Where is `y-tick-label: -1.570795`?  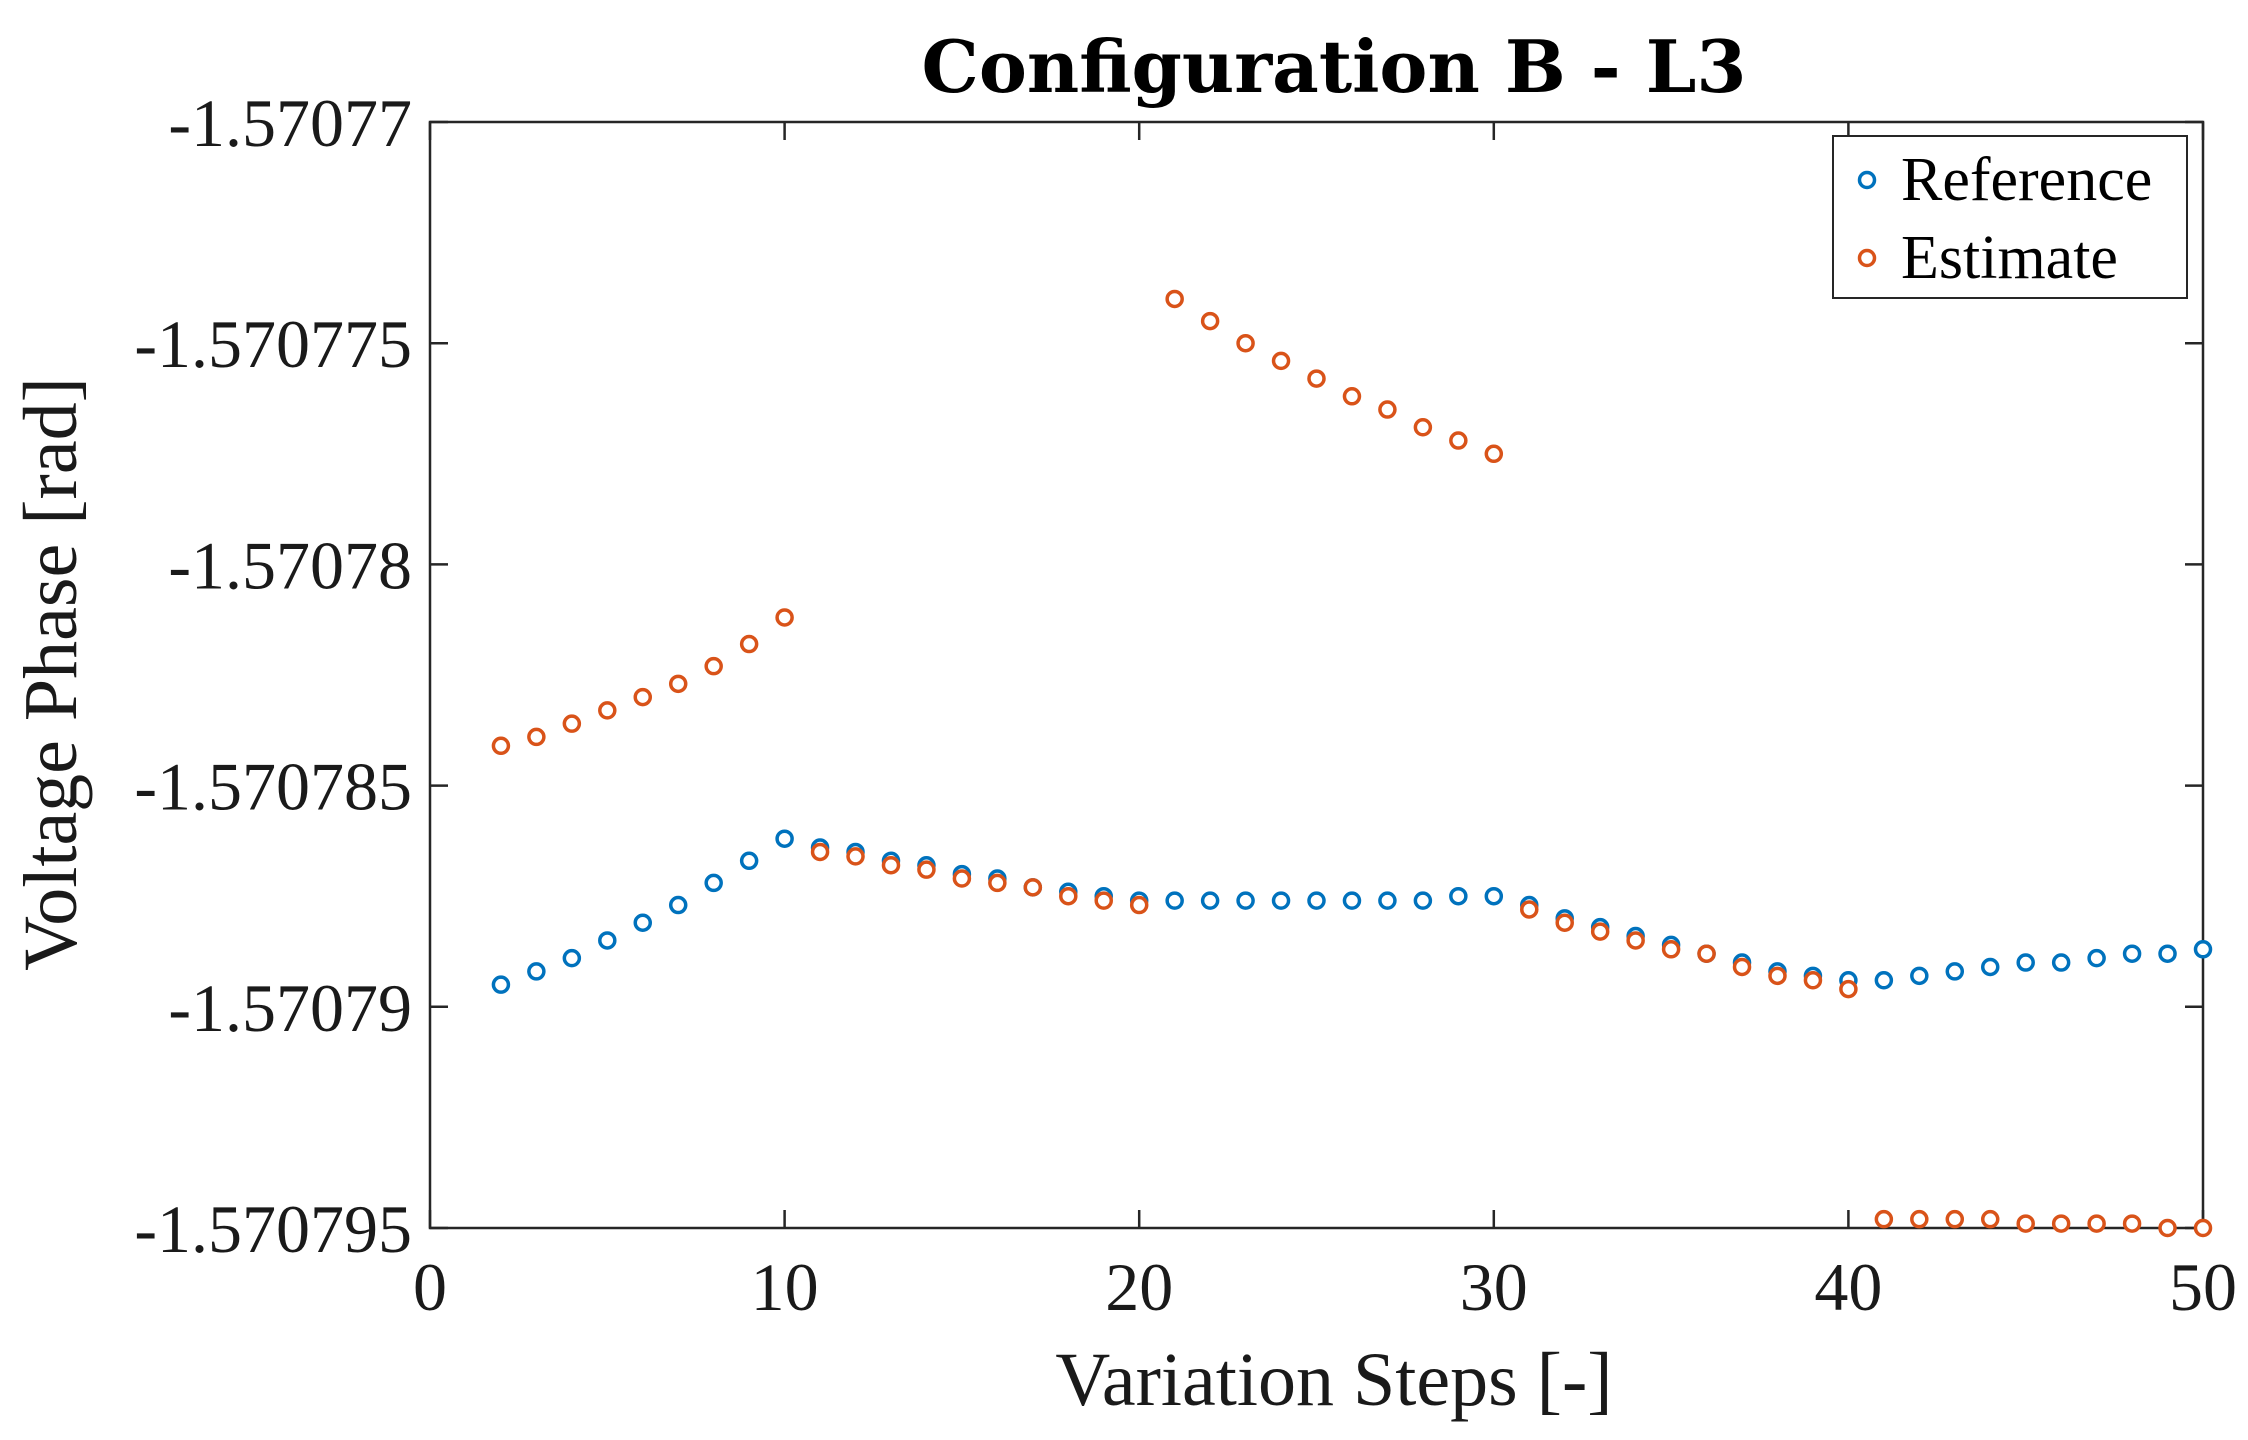 y-tick-label: -1.570795 is located at coordinates (273, 1229).